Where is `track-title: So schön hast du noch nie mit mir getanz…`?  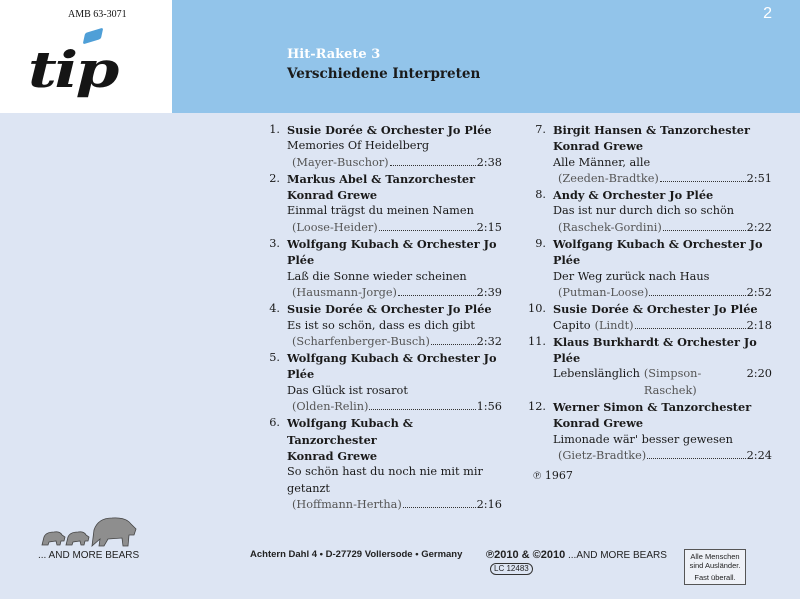
track-title: So schön hast du noch nie mit mir getanz… is located at coordinates (385, 480).